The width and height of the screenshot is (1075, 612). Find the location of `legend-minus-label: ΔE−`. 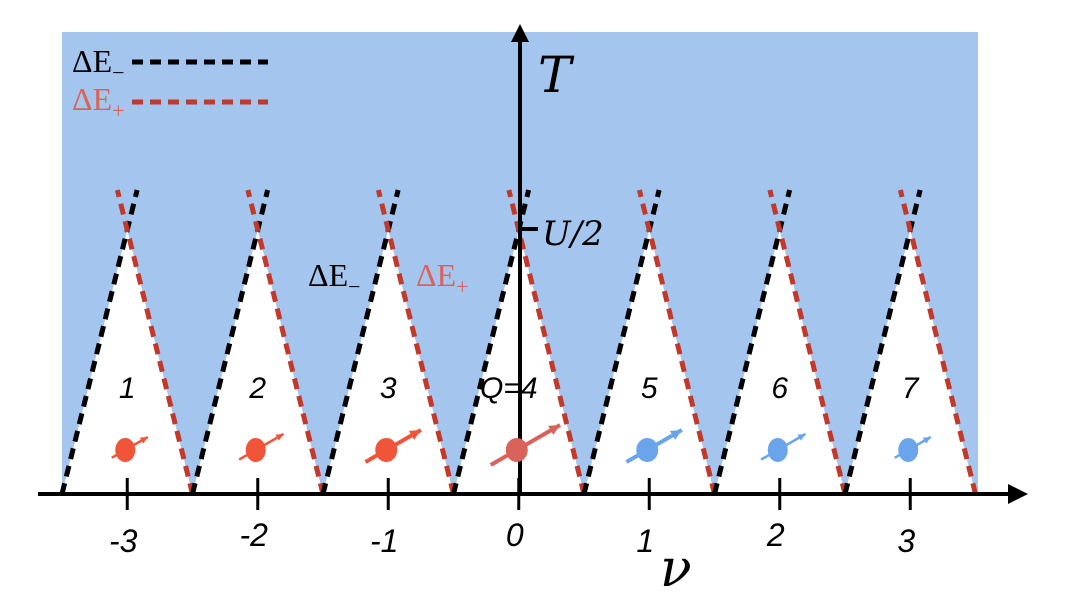

legend-minus-label: ΔE− is located at coordinates (98, 64).